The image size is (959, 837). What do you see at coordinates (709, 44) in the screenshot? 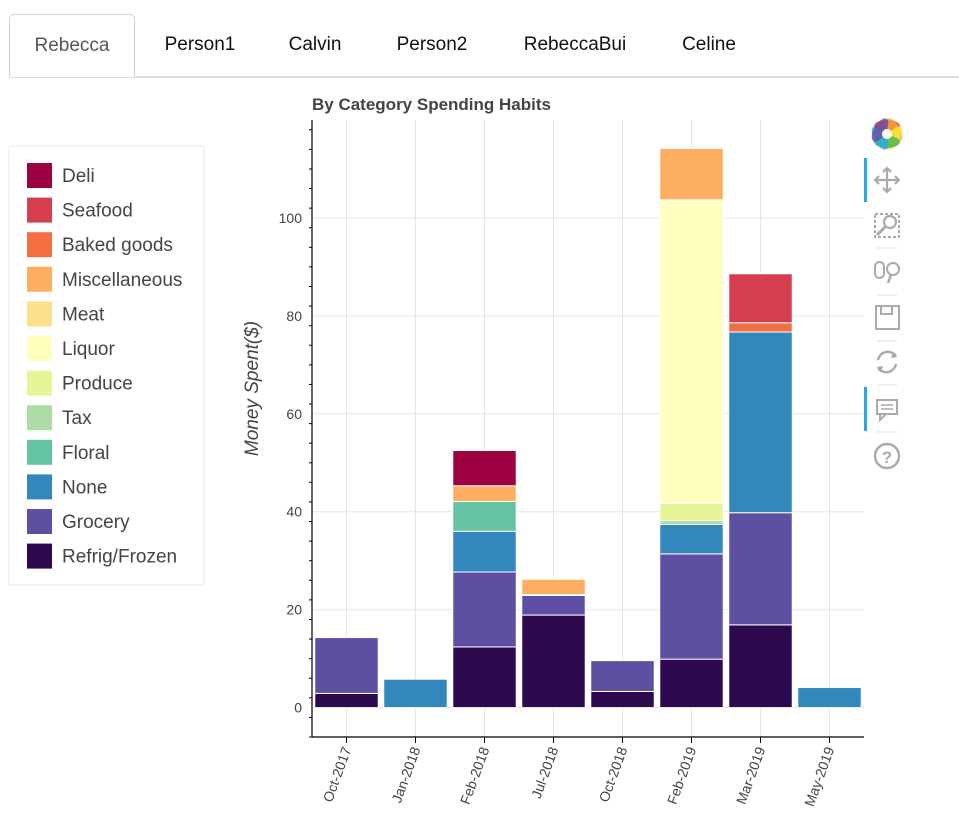
I see `tab-celine: Celine` at bounding box center [709, 44].